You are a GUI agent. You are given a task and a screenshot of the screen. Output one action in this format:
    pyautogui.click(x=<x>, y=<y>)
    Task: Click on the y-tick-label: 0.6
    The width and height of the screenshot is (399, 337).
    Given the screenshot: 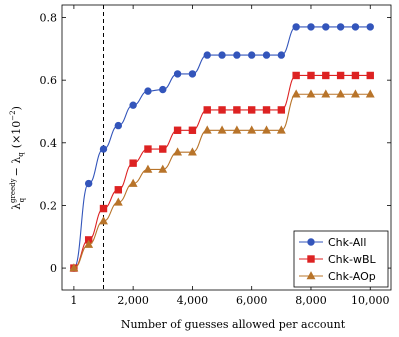 What is the action you would take?
    pyautogui.click(x=49, y=80)
    